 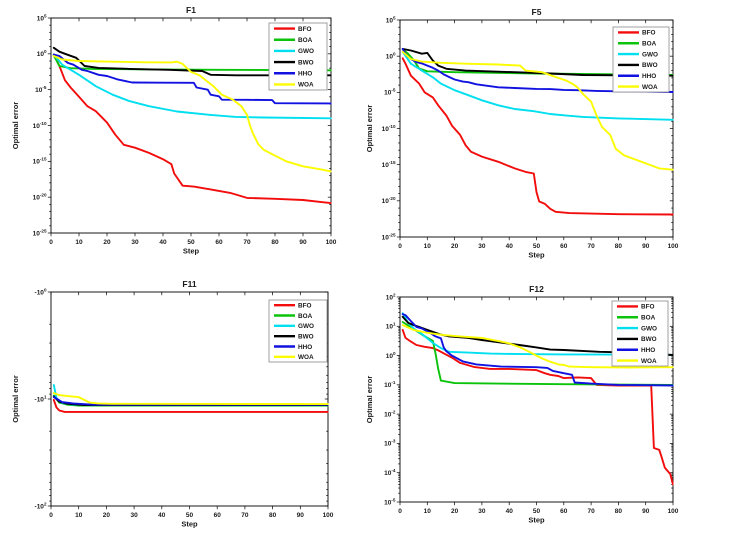 What do you see at coordinates (391, 296) in the screenshot?
I see `svg-text: 102` at bounding box center [391, 296].